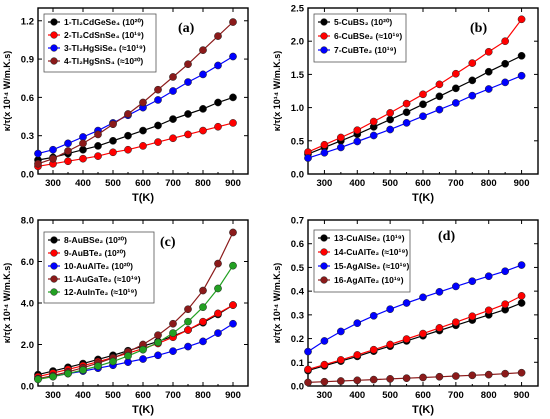  I want to click on y-tick-label: 0.4, so click(298, 292).